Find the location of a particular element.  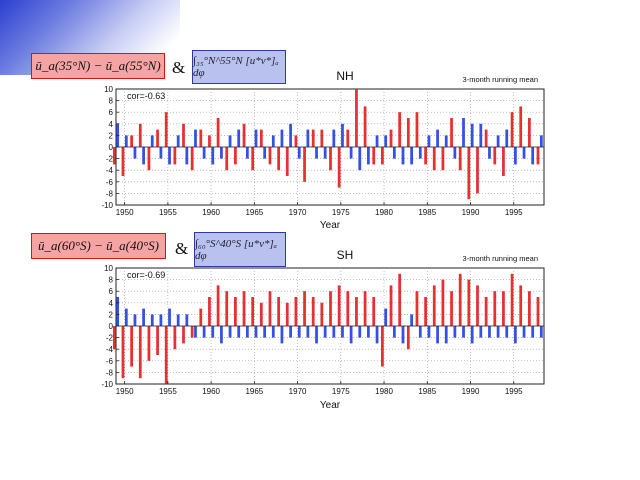

nh-ampersand: & is located at coordinates (179, 67).